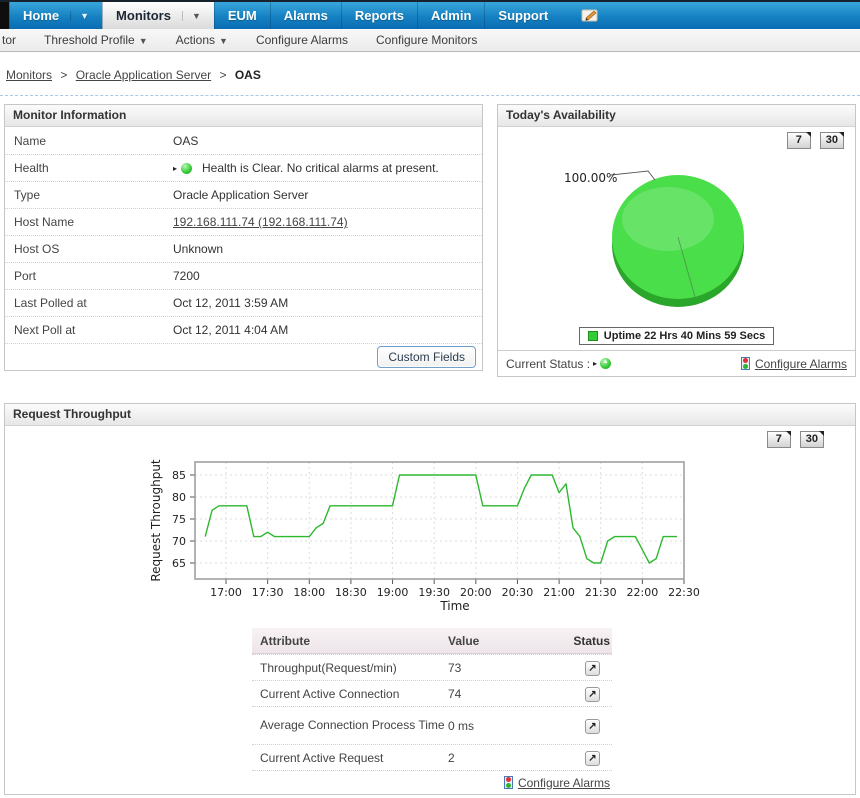 This screenshot has width=860, height=798. What do you see at coordinates (432, 782) in the screenshot?
I see `table-footer: Configure Alarms` at bounding box center [432, 782].